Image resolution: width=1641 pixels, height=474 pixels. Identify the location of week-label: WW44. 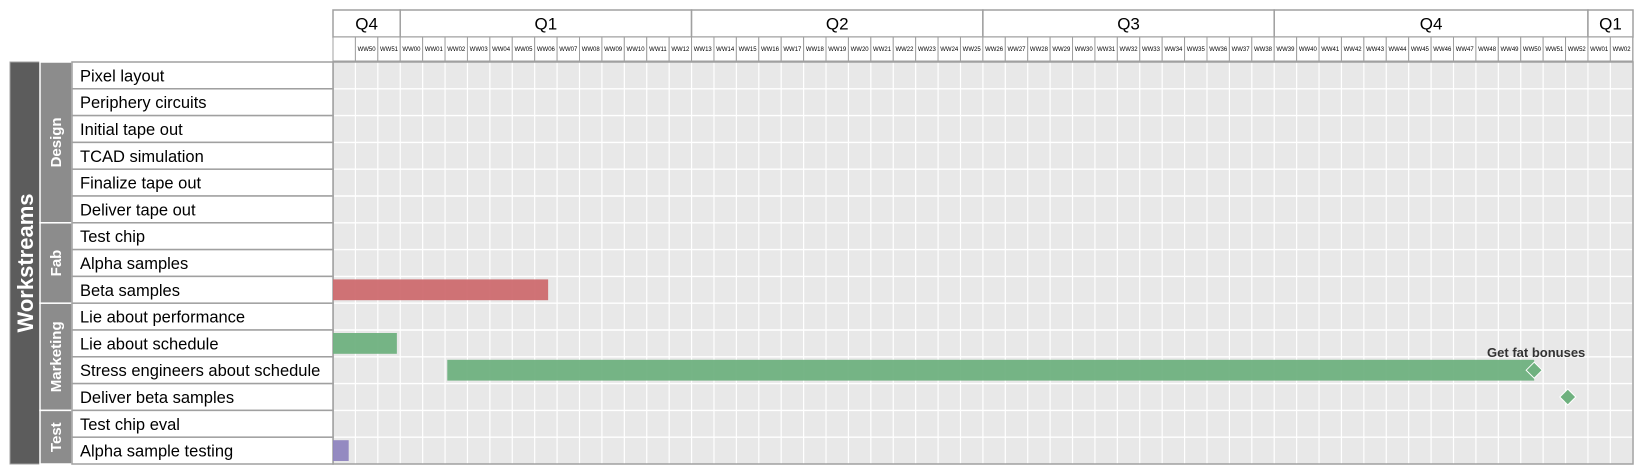
(1397, 50).